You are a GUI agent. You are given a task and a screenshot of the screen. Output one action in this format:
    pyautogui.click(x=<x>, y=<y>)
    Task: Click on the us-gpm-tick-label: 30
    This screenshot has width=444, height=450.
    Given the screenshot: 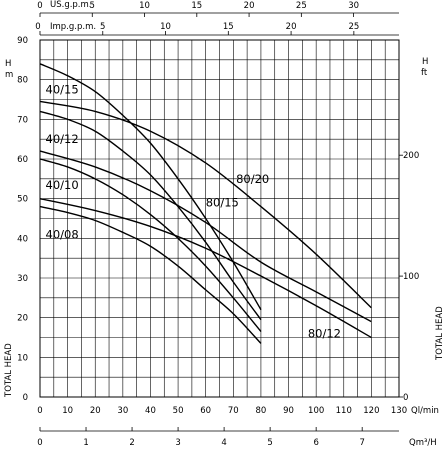 What is the action you would take?
    pyautogui.click(x=353, y=6)
    